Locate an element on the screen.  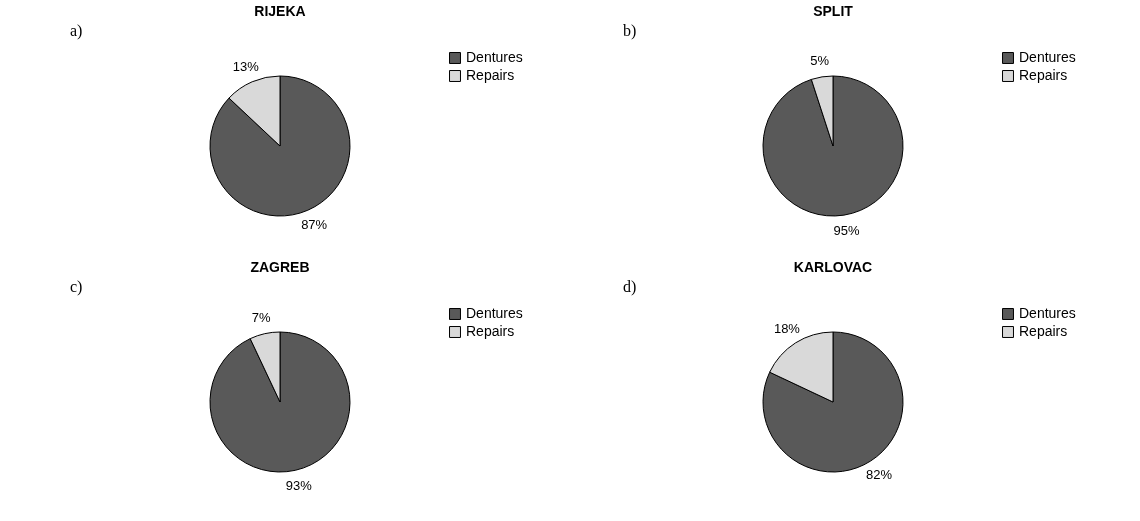
text: b) is located at coordinates (630, 31).